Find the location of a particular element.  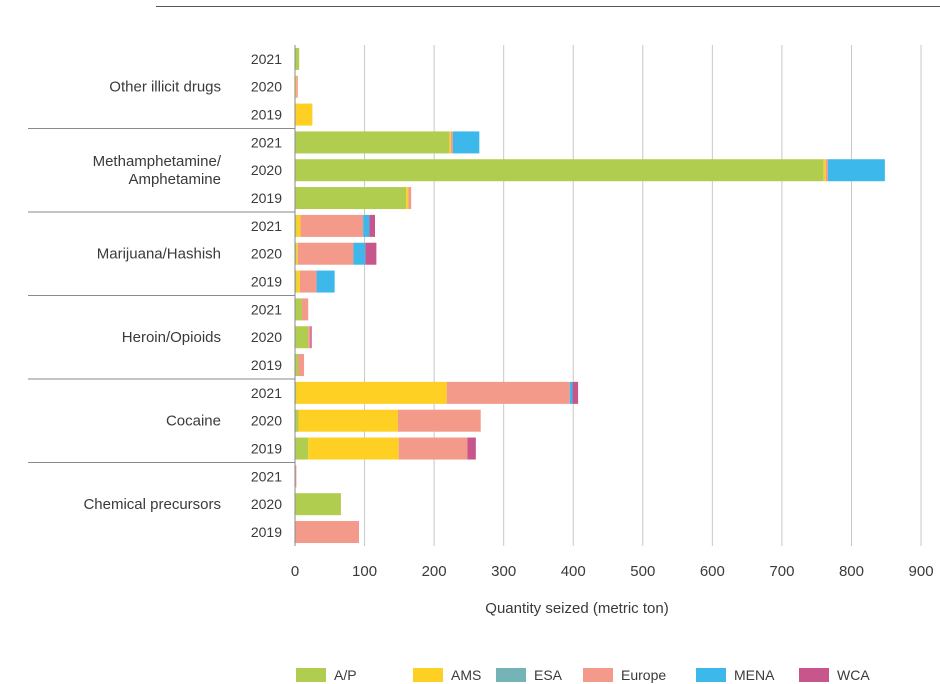

group-label: Cocaine is located at coordinates (193, 421).